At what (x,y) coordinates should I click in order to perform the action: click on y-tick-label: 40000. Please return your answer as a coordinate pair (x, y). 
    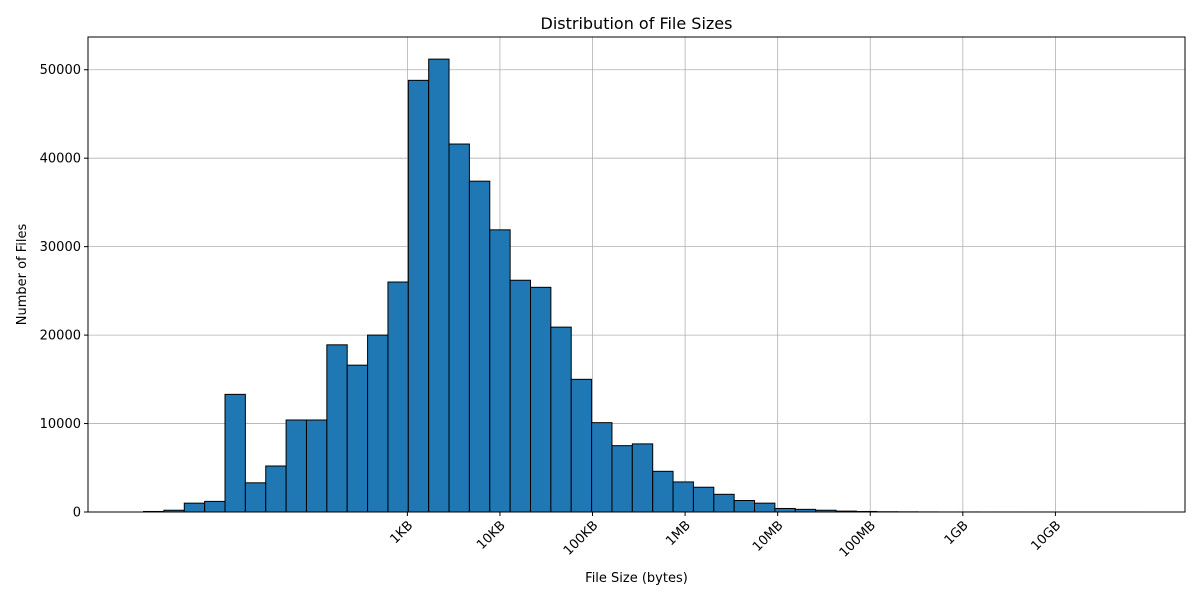
    Looking at the image, I should click on (60, 159).